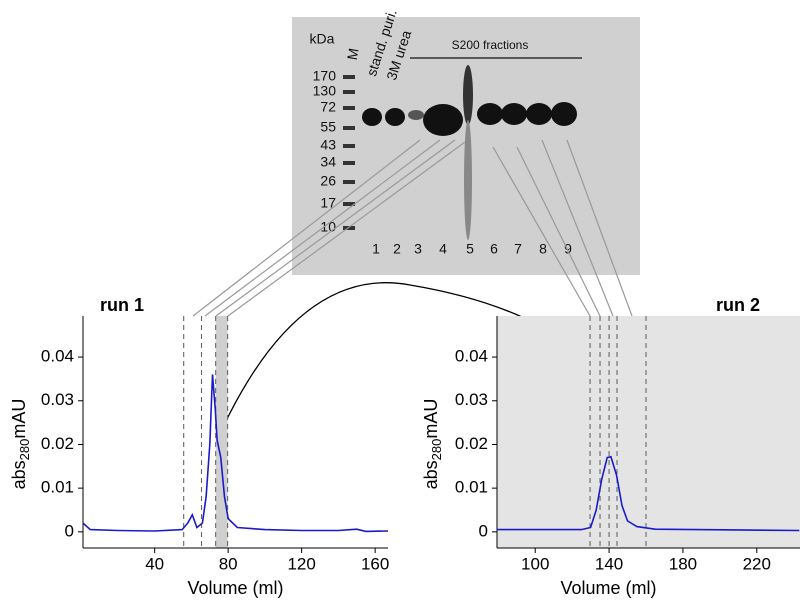 The width and height of the screenshot is (800, 602). What do you see at coordinates (443, 249) in the screenshot?
I see `lane-number: 4` at bounding box center [443, 249].